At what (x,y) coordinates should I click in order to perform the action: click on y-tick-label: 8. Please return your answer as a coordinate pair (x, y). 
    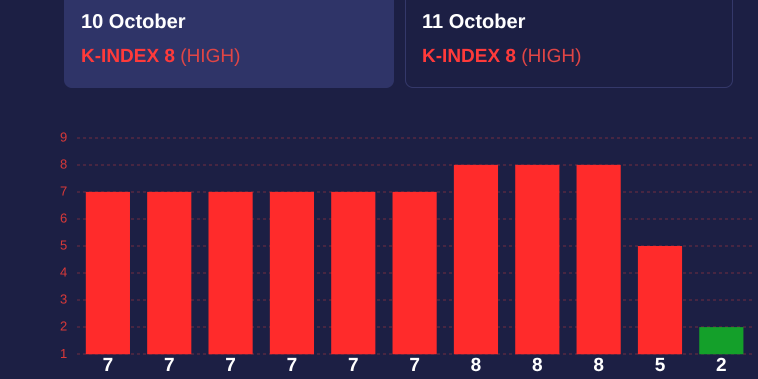
    Looking at the image, I should click on (64, 164).